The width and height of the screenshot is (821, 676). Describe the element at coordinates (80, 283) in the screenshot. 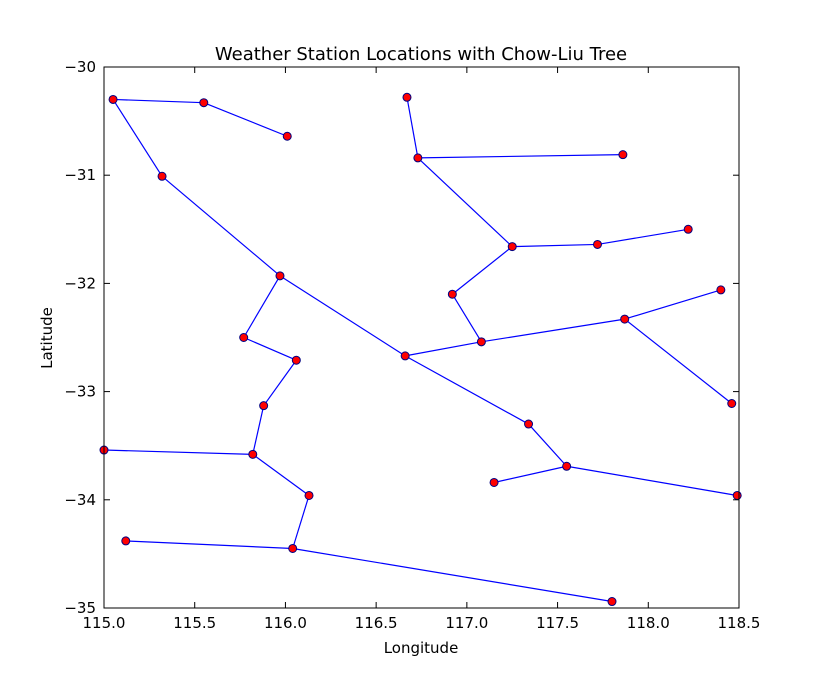

I see `y-tick-label: −32` at that location.